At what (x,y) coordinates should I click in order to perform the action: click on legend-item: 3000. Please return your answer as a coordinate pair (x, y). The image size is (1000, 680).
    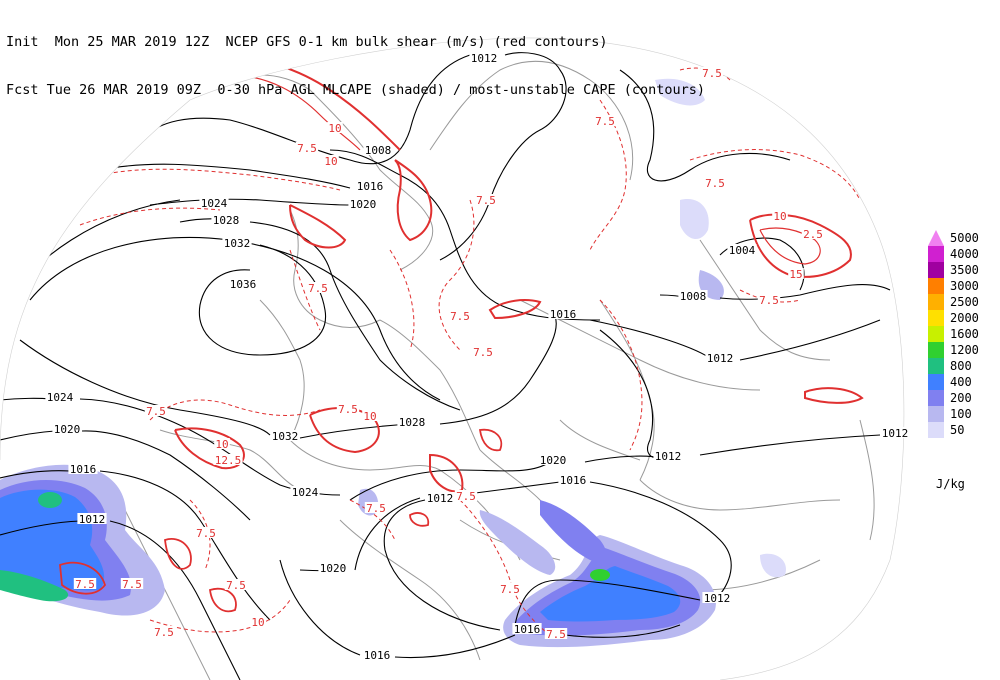
    Looking at the image, I should click on (963, 286).